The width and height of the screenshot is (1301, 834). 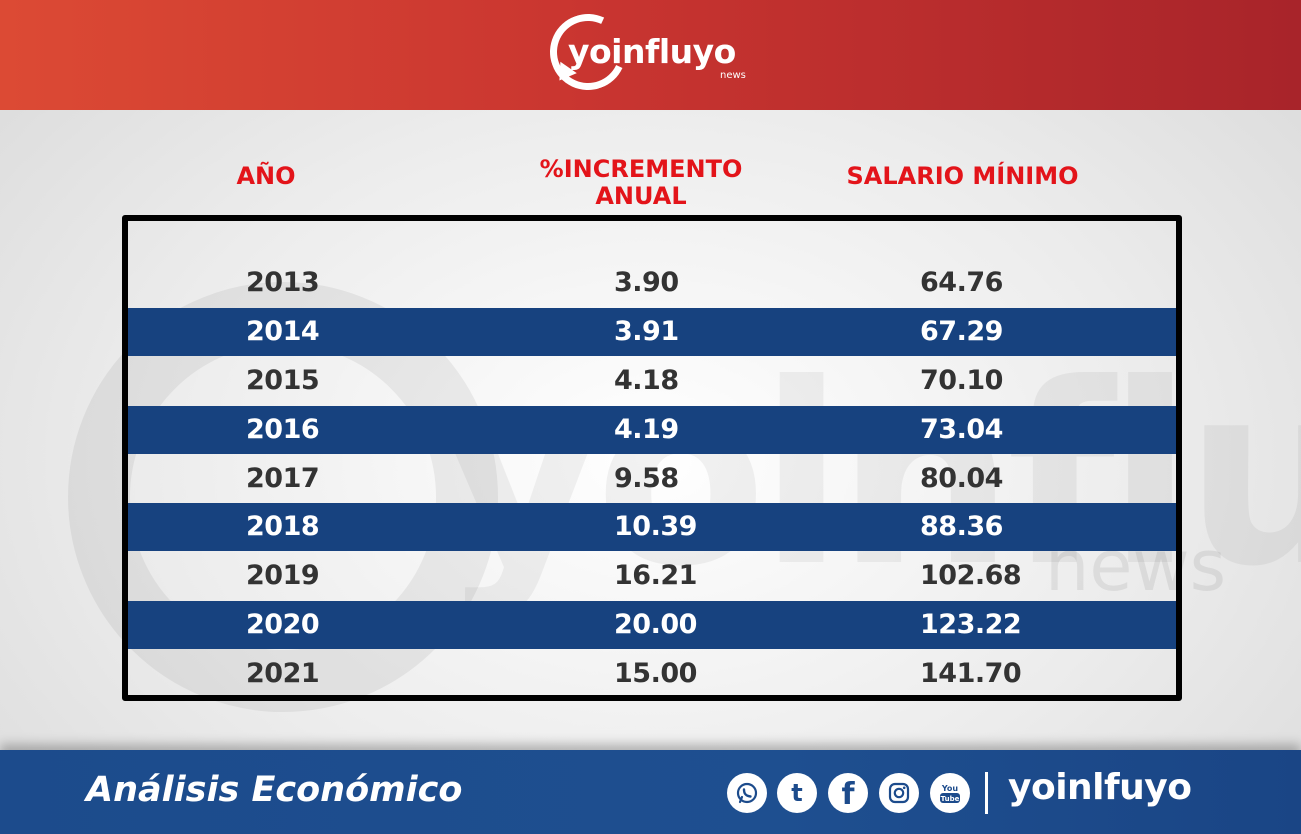 What do you see at coordinates (971, 673) in the screenshot?
I see `wage-cell: 141.70` at bounding box center [971, 673].